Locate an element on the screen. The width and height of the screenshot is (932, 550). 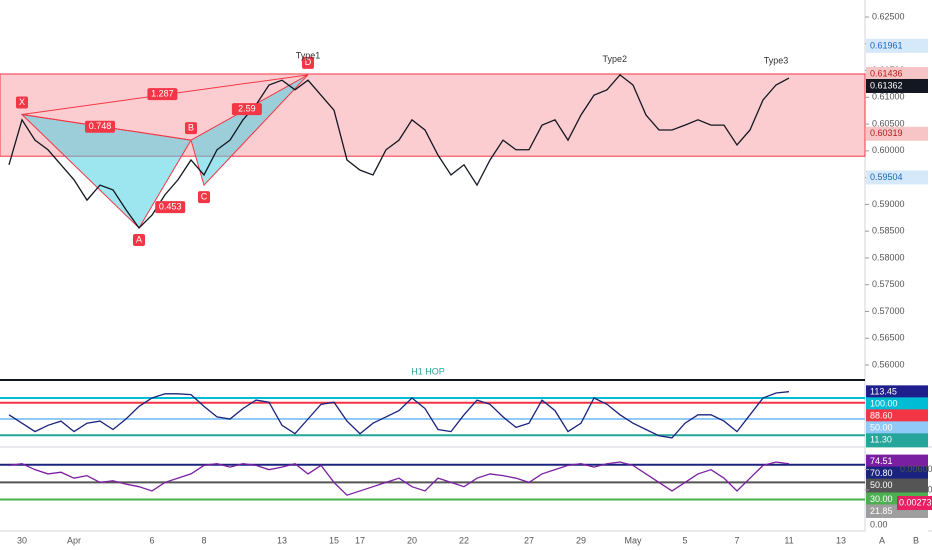
price-label: 0.60319 is located at coordinates (886, 133).